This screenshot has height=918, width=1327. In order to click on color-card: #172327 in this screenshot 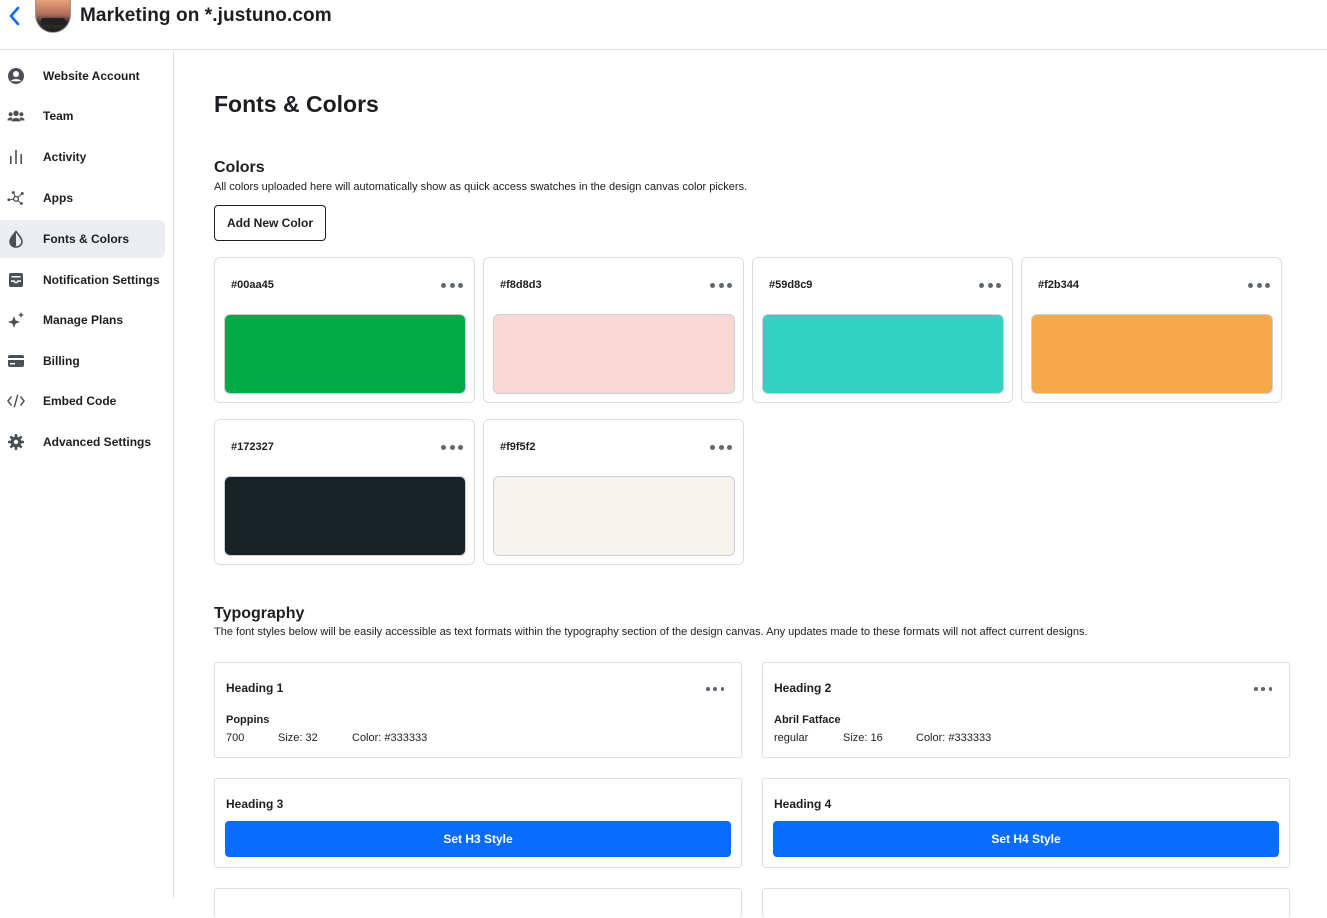, I will do `click(344, 492)`.